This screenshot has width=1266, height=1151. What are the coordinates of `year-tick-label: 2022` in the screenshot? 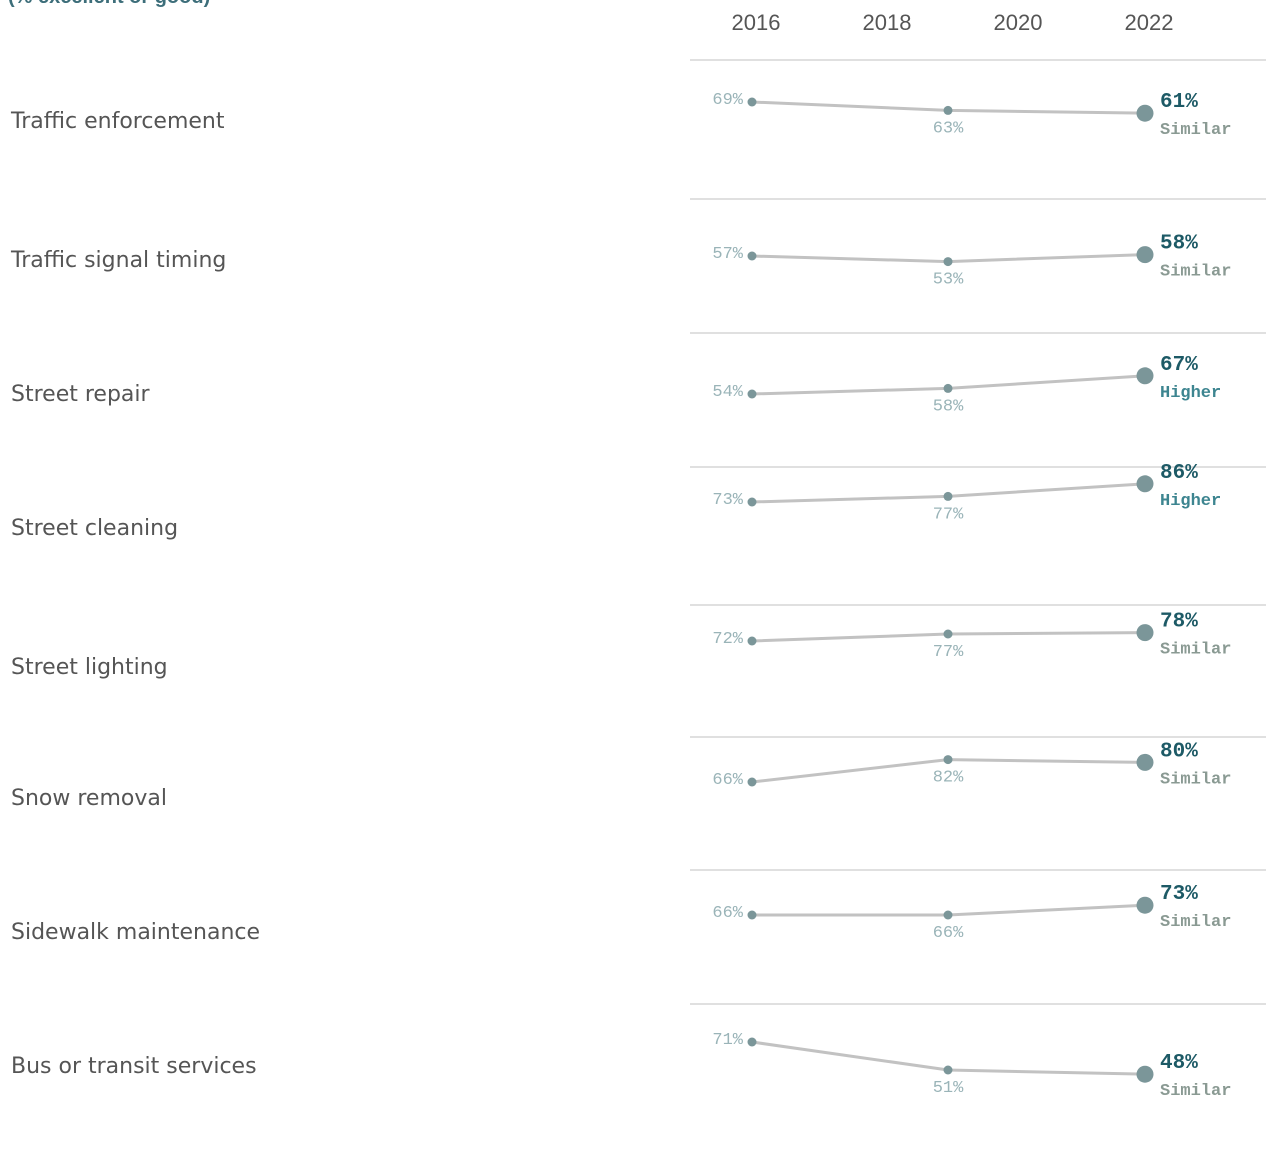 It's located at (1149, 22).